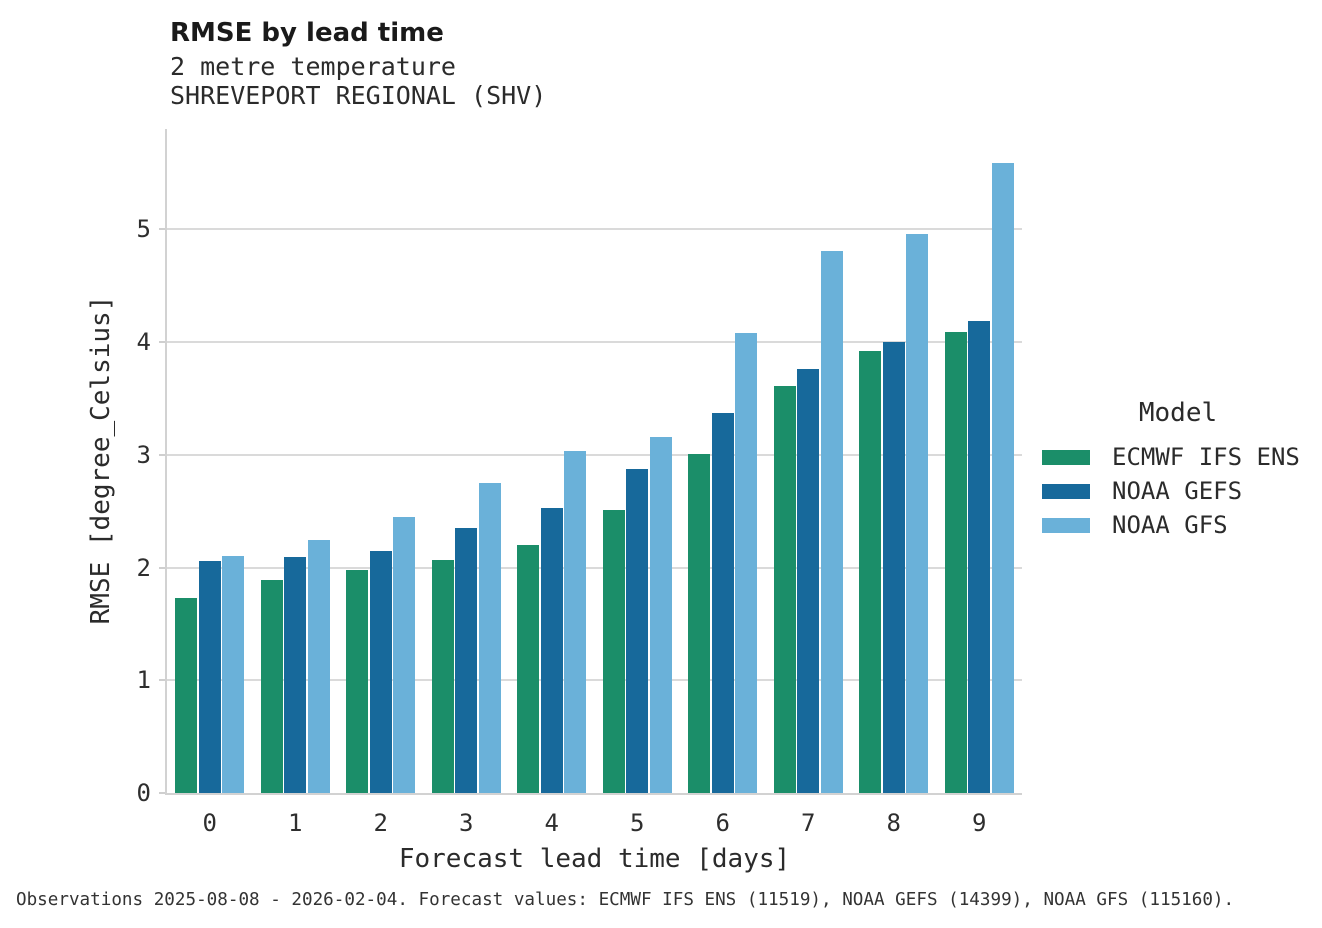 This screenshot has height=928, width=1322. I want to click on legend-title: Model, so click(1178, 413).